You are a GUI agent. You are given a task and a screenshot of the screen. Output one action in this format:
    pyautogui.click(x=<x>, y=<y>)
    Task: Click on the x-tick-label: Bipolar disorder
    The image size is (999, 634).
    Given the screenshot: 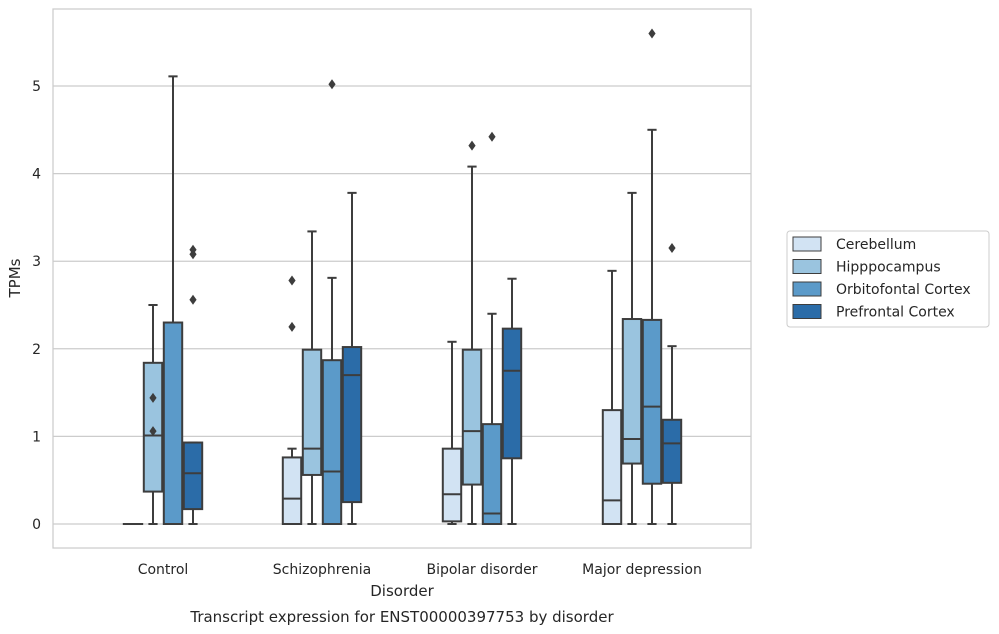 What is the action you would take?
    pyautogui.click(x=481, y=570)
    